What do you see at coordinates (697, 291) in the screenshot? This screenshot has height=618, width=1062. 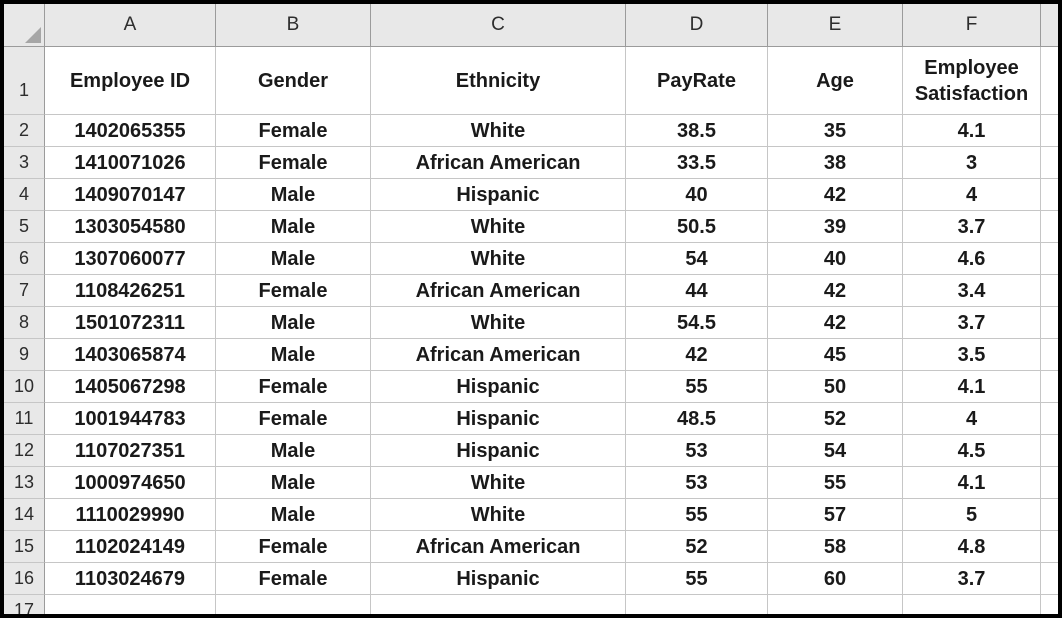 I see `cell-D7: 44` at bounding box center [697, 291].